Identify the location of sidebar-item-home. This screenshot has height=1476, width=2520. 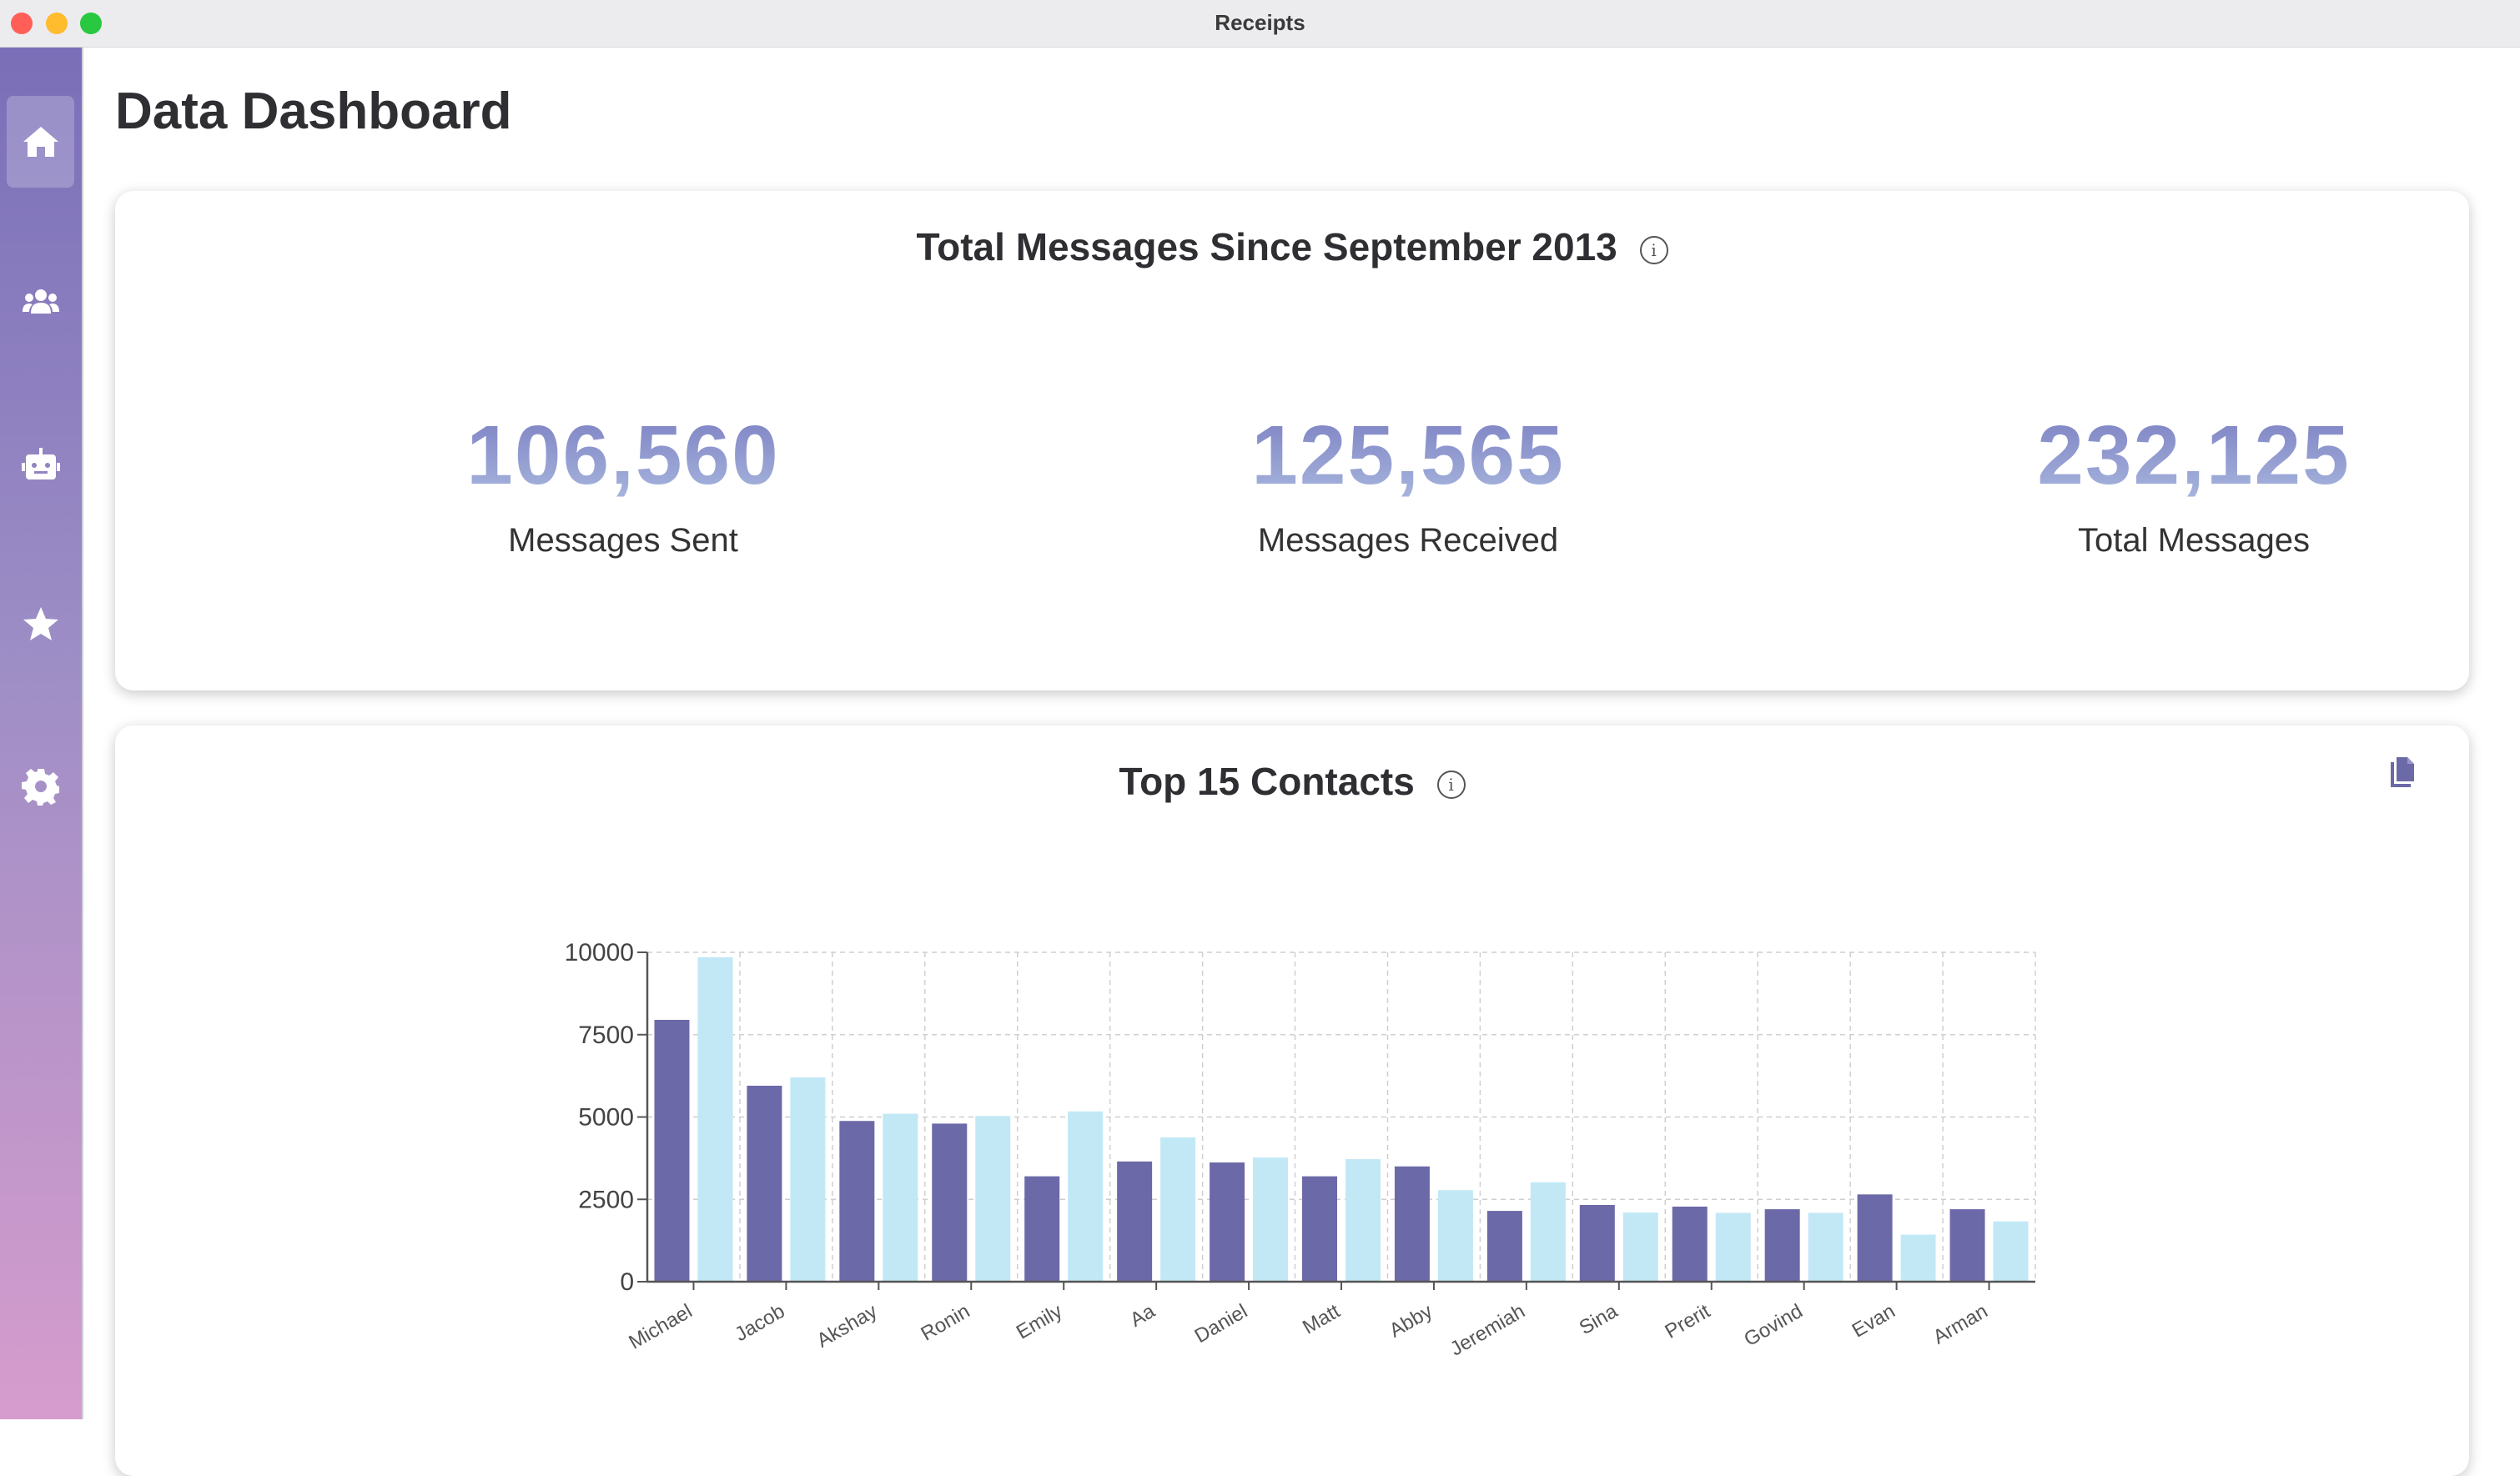
(40, 142).